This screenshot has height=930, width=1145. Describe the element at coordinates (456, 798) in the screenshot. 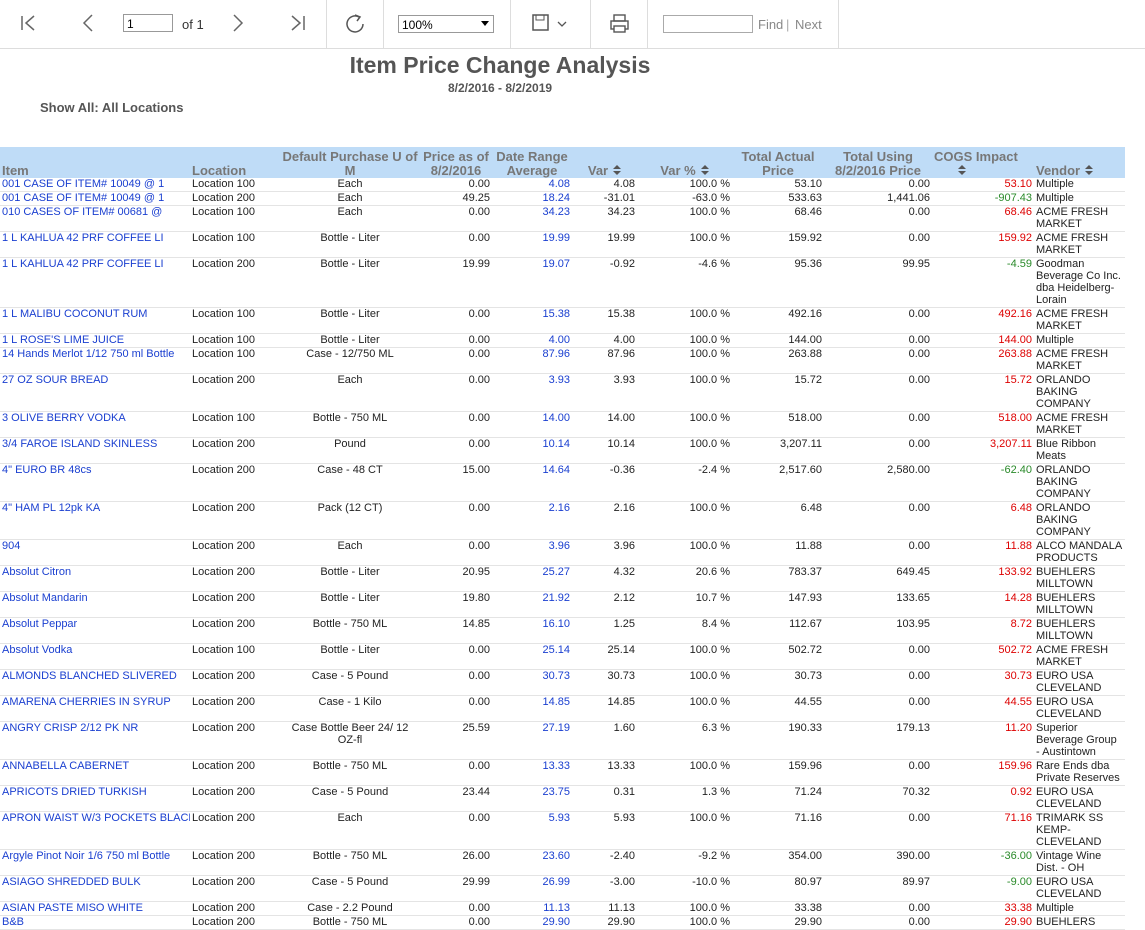

I see `cell: 23.44` at that location.